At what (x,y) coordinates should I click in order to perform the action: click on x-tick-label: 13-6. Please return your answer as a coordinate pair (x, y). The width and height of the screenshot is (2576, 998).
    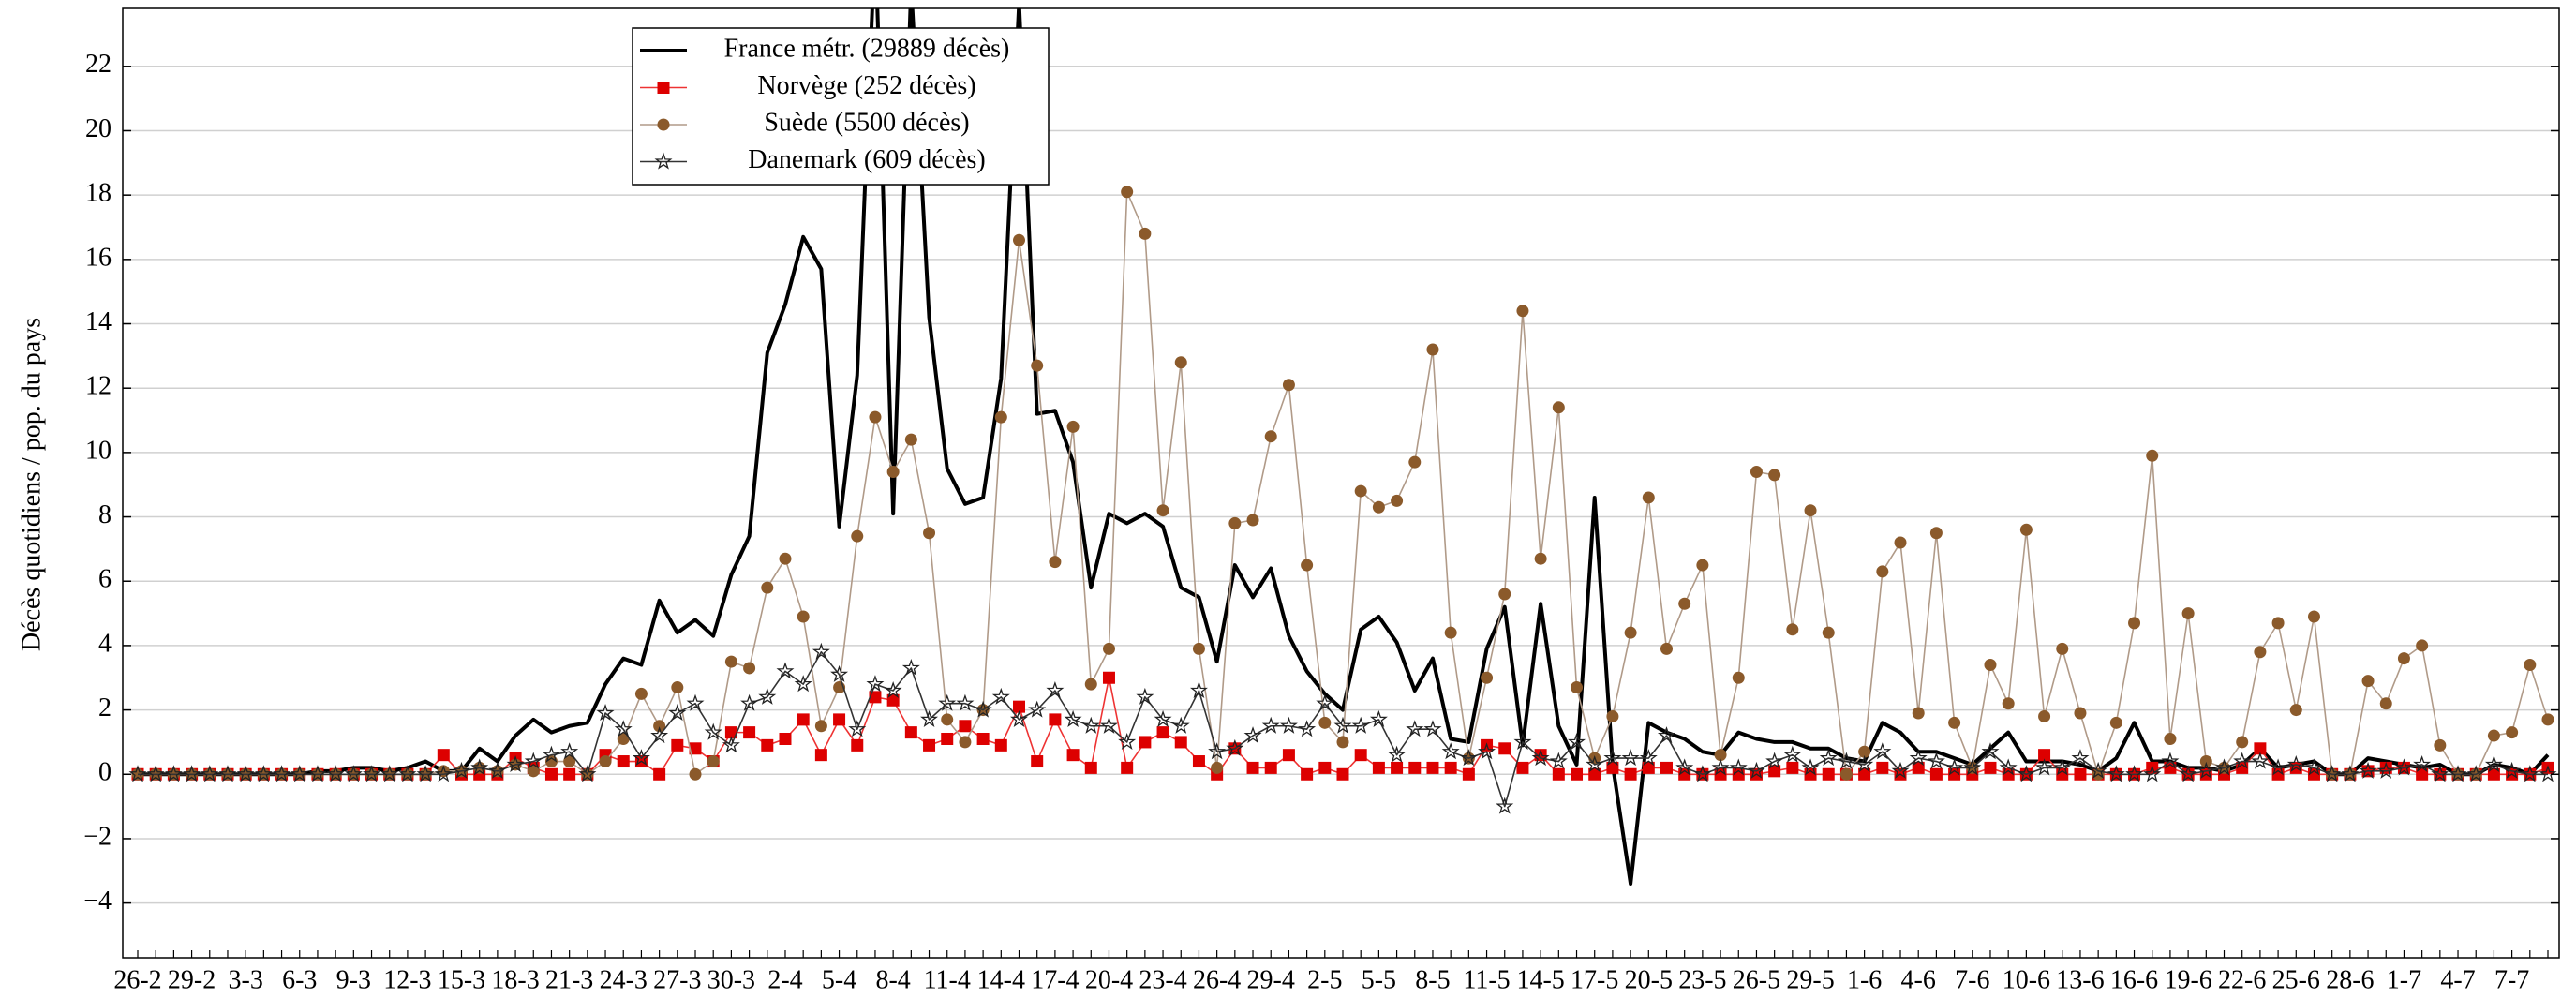
    Looking at the image, I should click on (2080, 980).